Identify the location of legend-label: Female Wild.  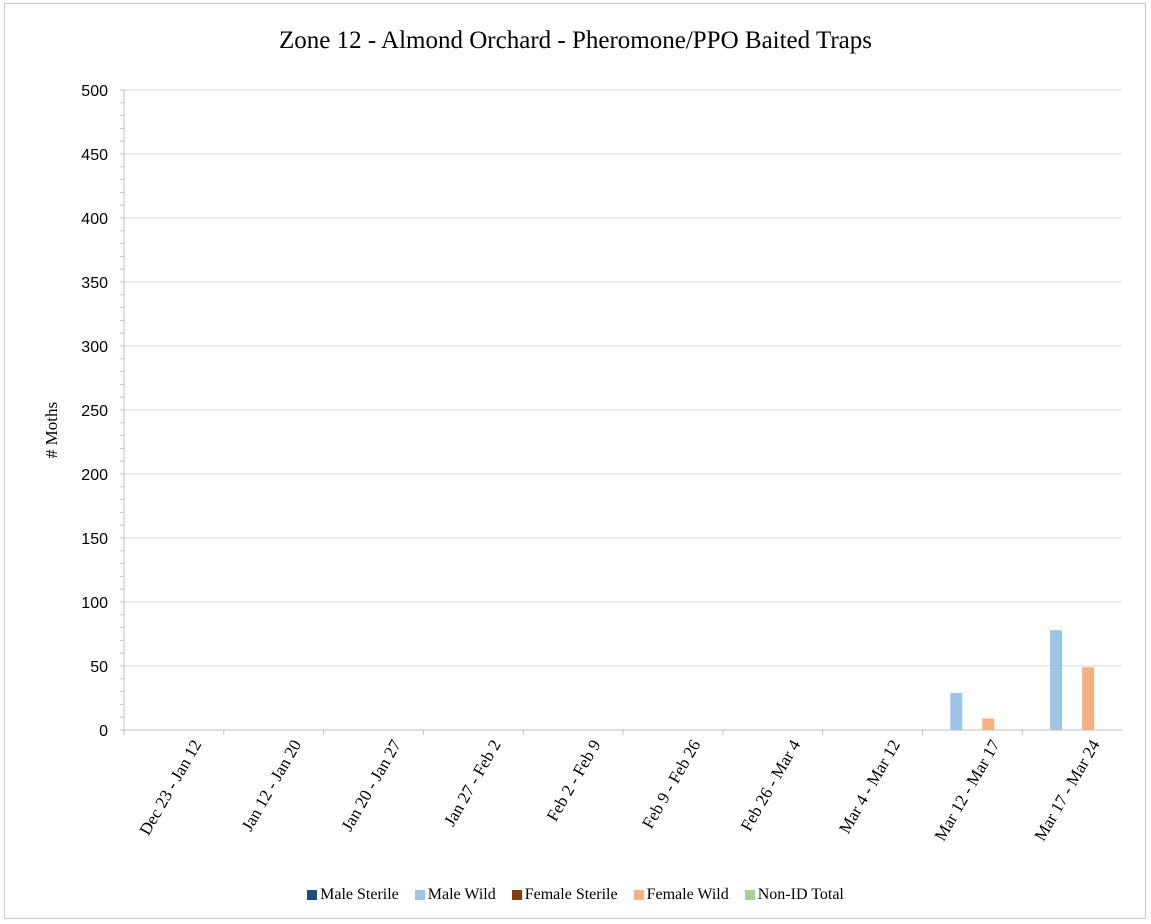
(687, 894).